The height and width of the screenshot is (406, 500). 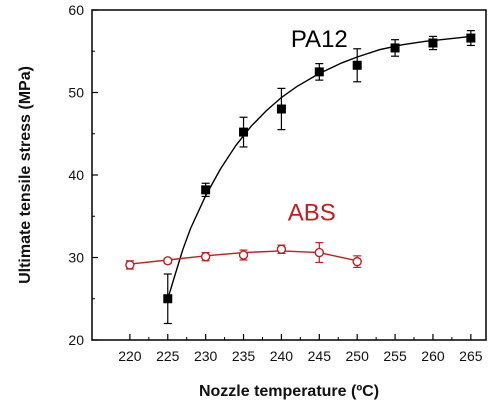 I want to click on x-tick-label: 225, so click(x=168, y=356).